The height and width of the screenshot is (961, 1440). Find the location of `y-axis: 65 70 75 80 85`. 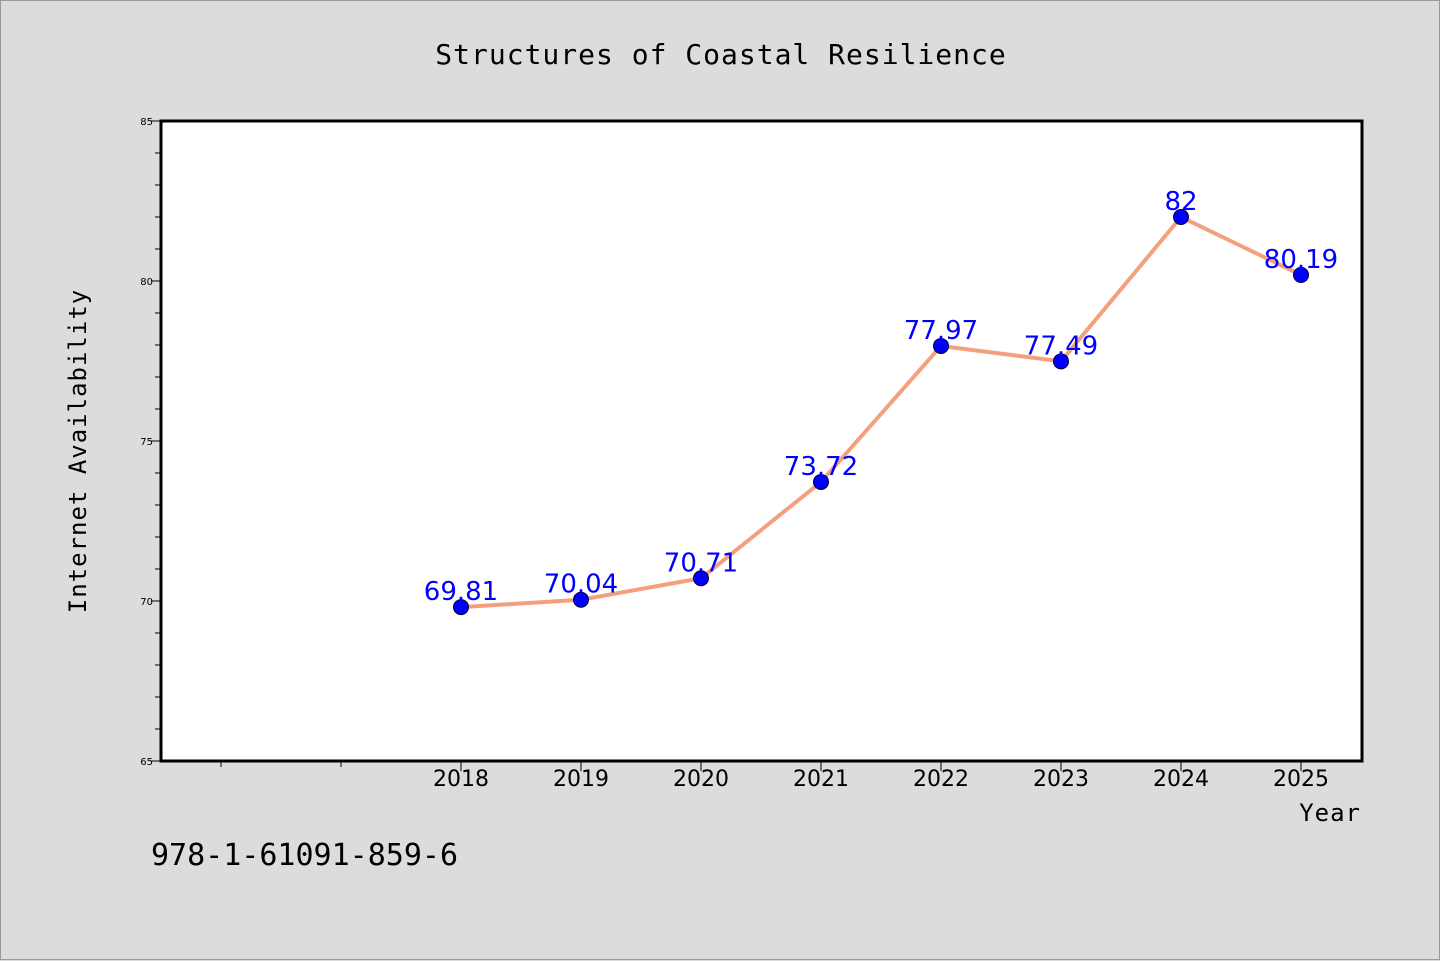

y-axis: 65 70 75 80 85 is located at coordinates (150, 442).